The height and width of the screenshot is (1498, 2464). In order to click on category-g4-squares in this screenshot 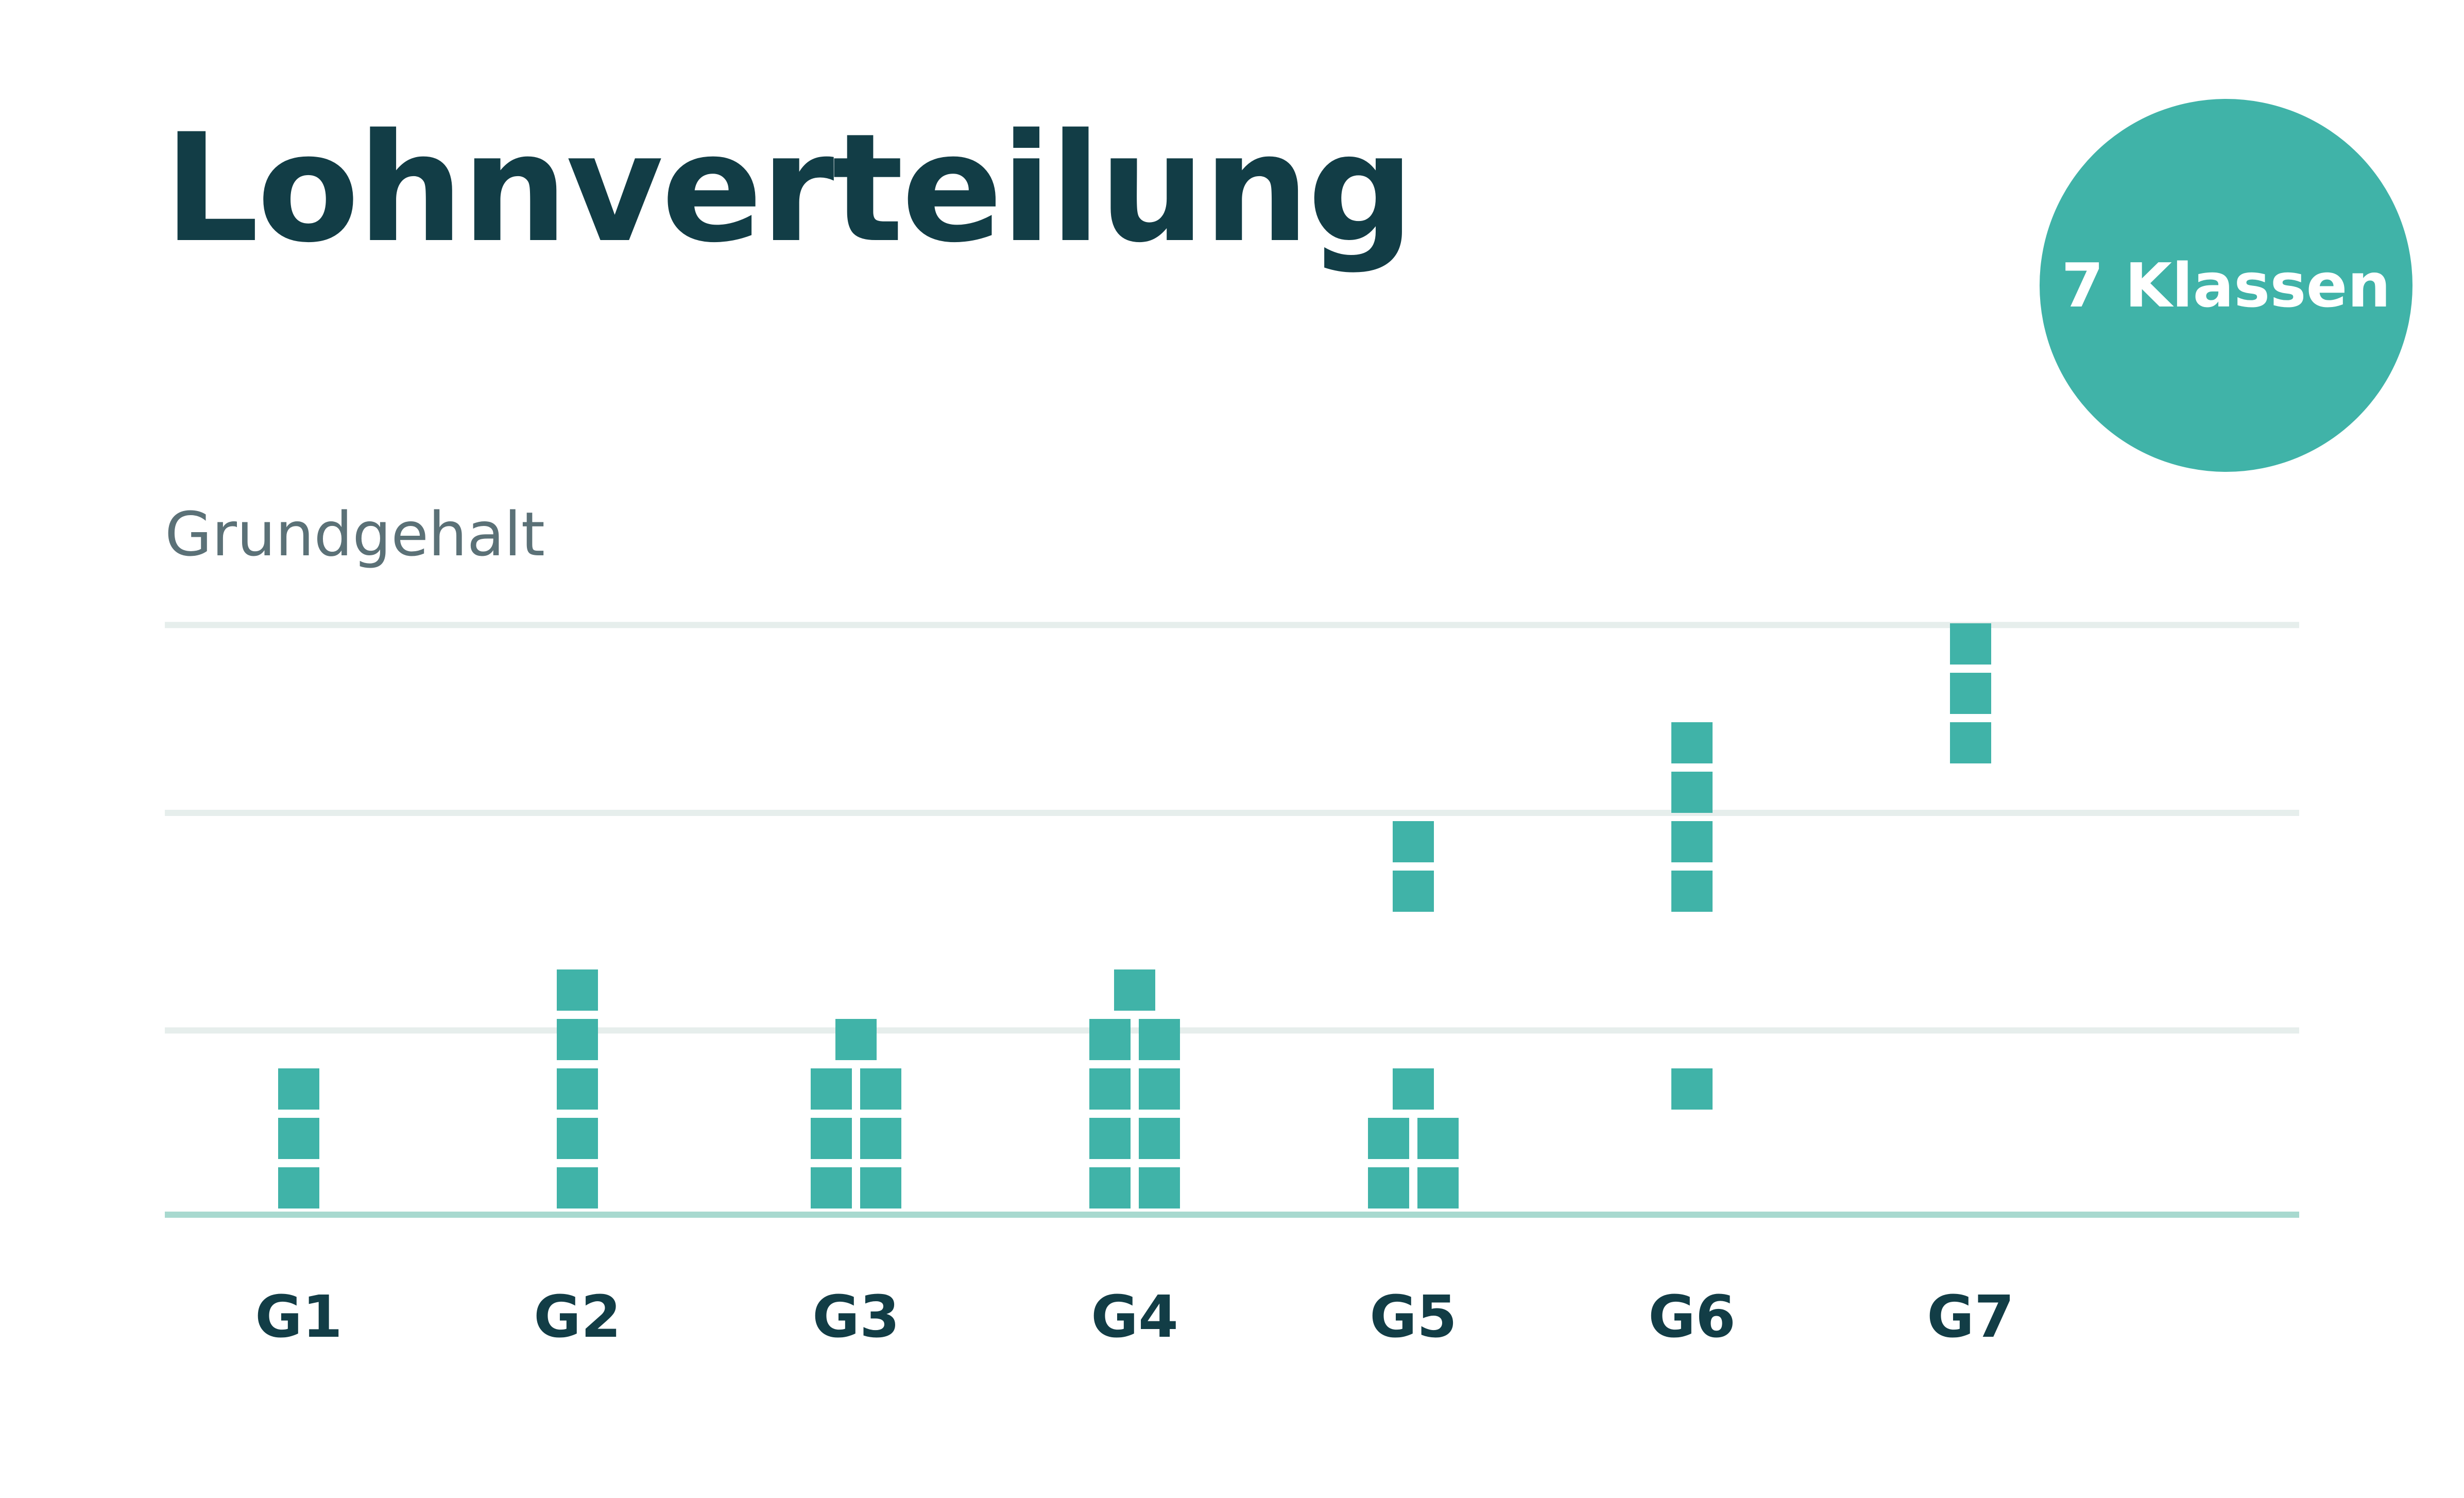, I will do `click(1134, 1088)`.